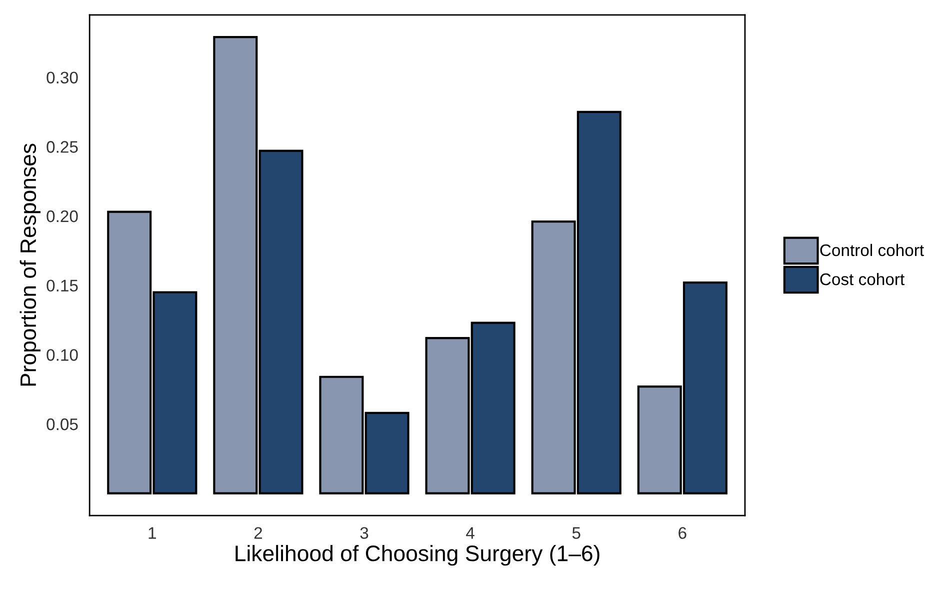 This screenshot has width=943, height=596. What do you see at coordinates (470, 533) in the screenshot?
I see `x-tick-label: 4` at bounding box center [470, 533].